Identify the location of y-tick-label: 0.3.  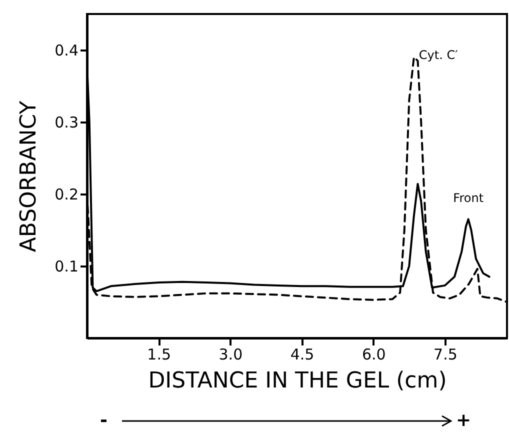
(66, 123).